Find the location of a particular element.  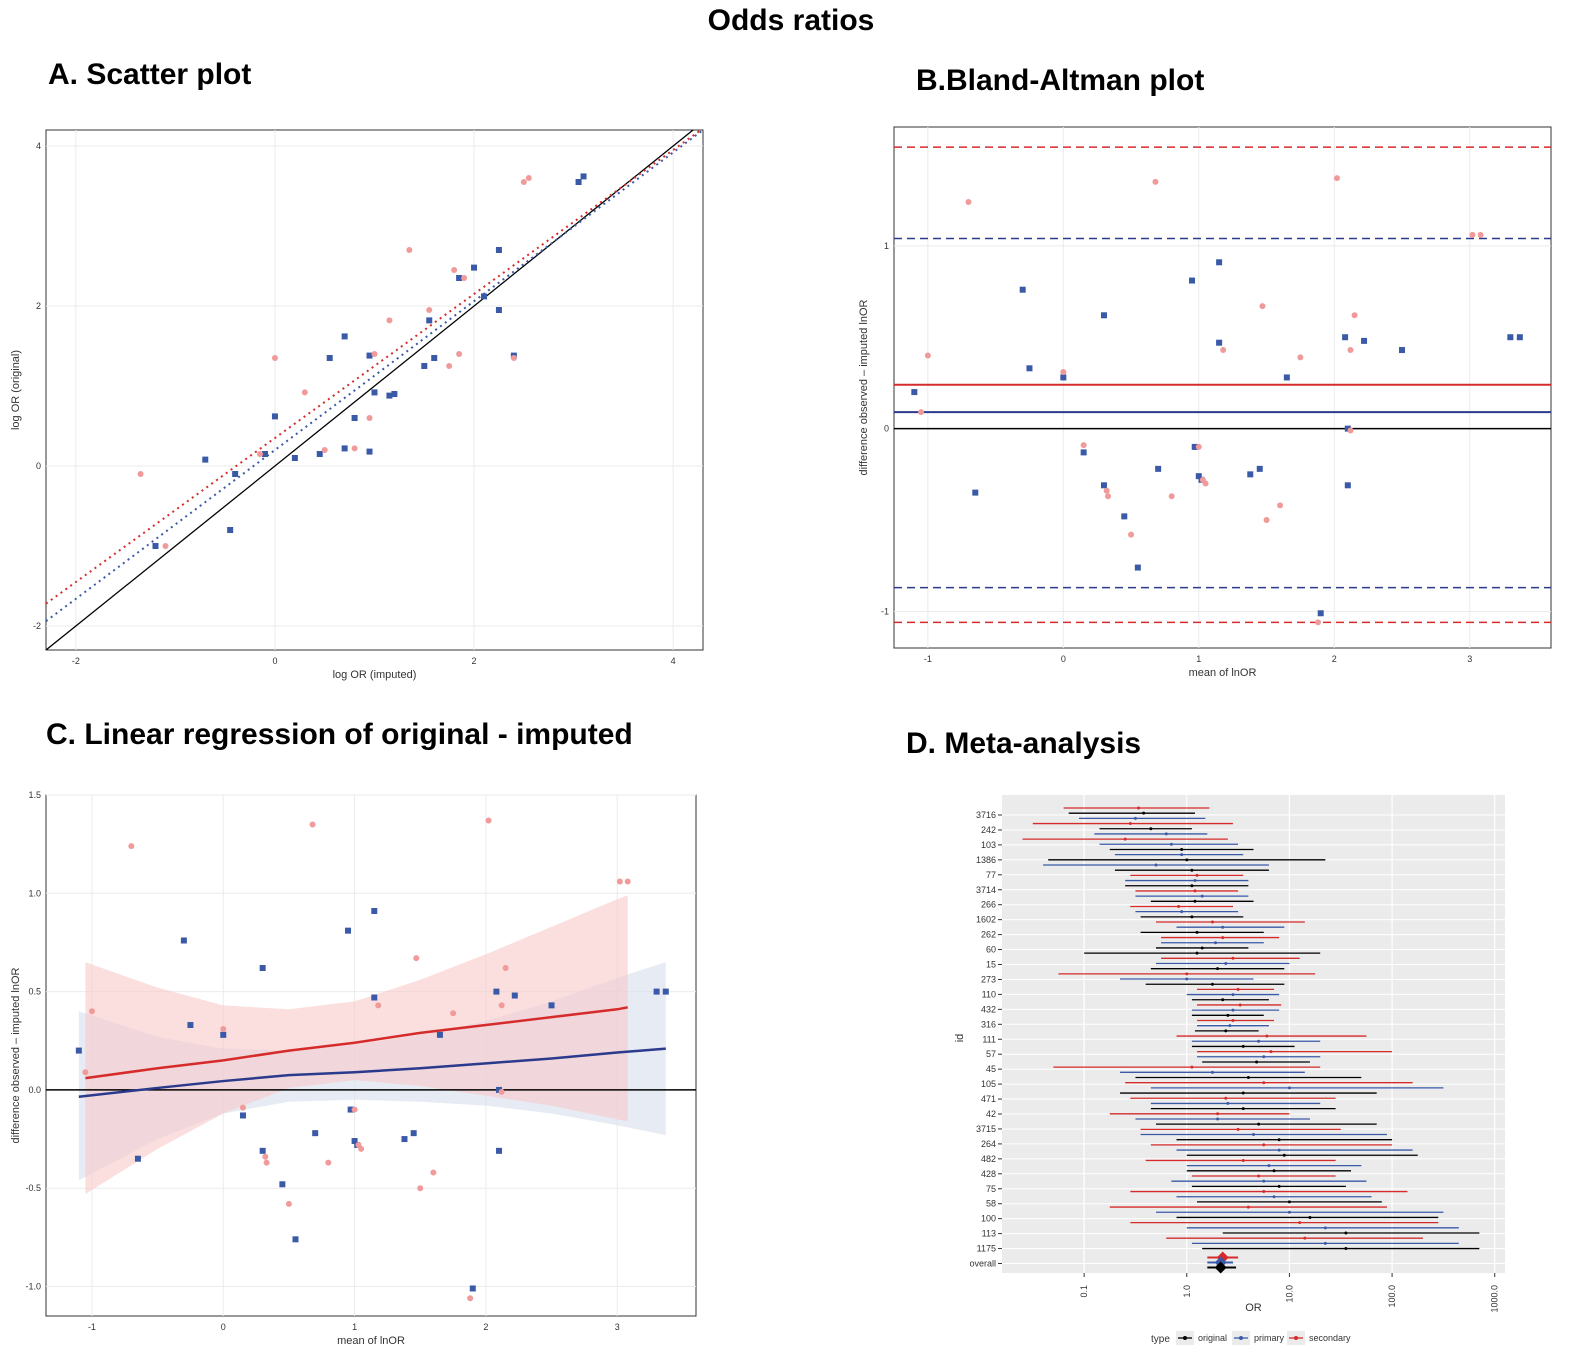

forest-legend-title: type is located at coordinates (1160, 1339).